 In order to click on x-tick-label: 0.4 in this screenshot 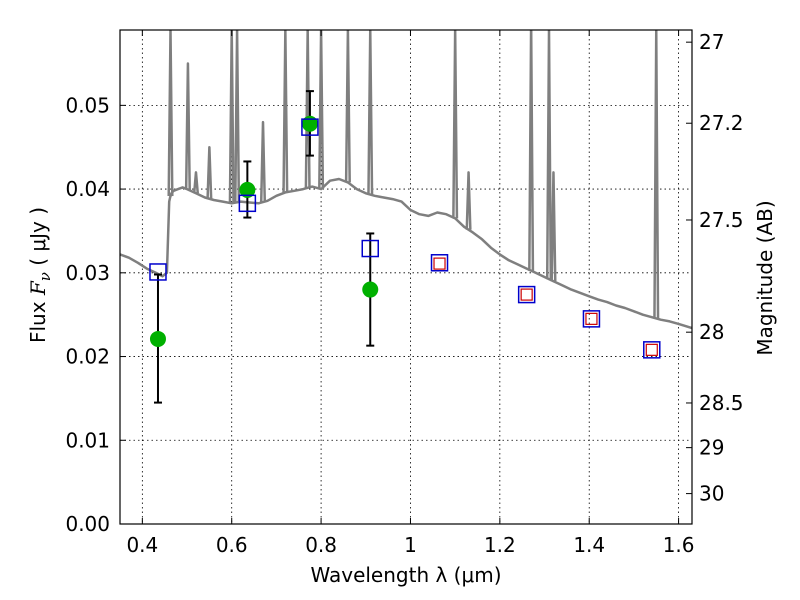, I will do `click(142, 545)`.